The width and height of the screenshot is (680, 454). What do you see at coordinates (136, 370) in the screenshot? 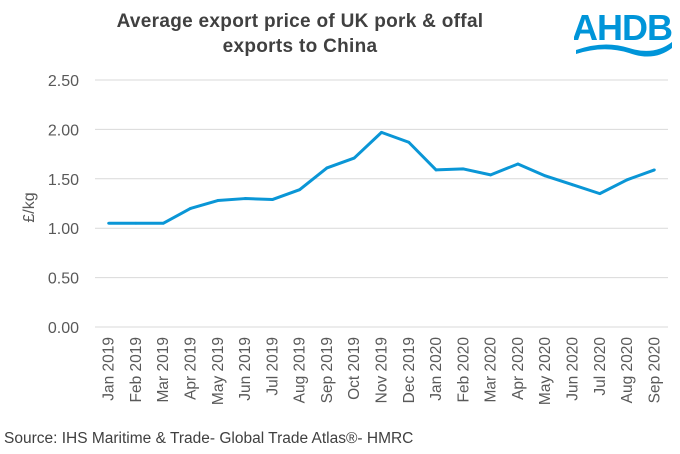
I see `x-tick-label: Feb 2019` at bounding box center [136, 370].